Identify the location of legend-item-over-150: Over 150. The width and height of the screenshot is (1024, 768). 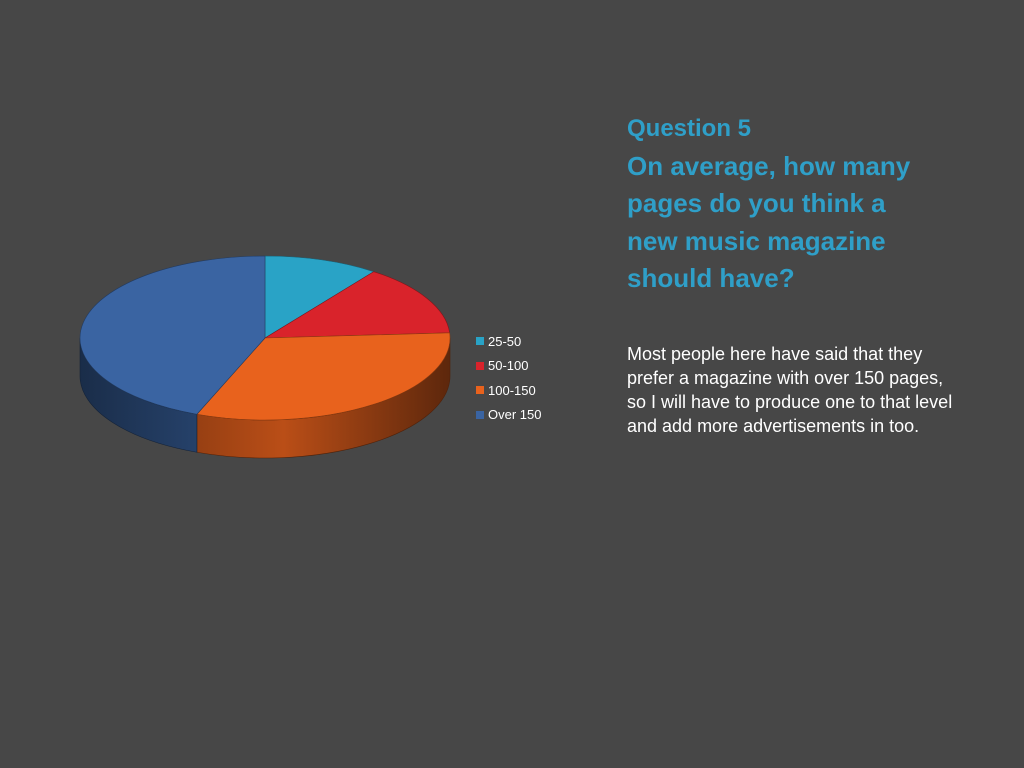
(508, 415).